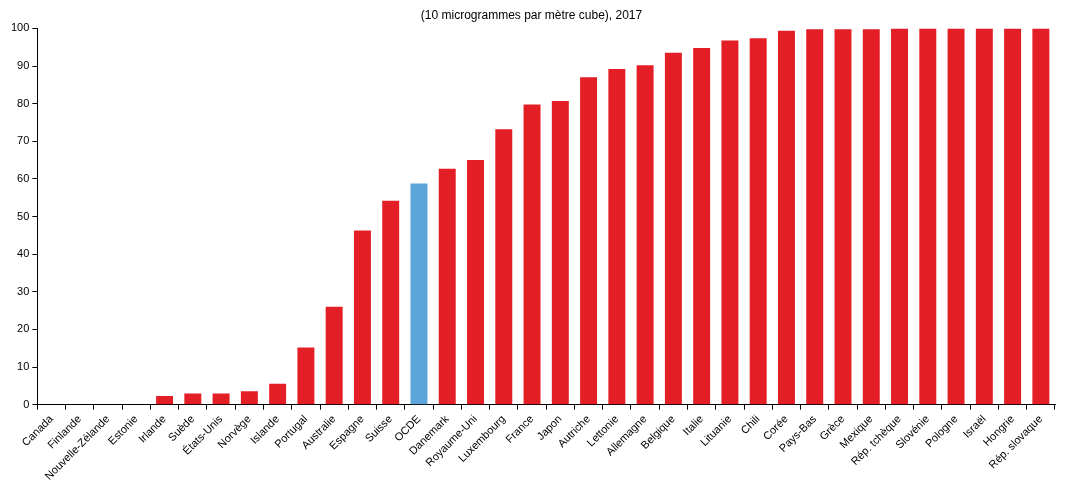 Image resolution: width=1067 pixels, height=494 pixels. What do you see at coordinates (23, 366) in the screenshot?
I see `y-tick-label: 10` at bounding box center [23, 366].